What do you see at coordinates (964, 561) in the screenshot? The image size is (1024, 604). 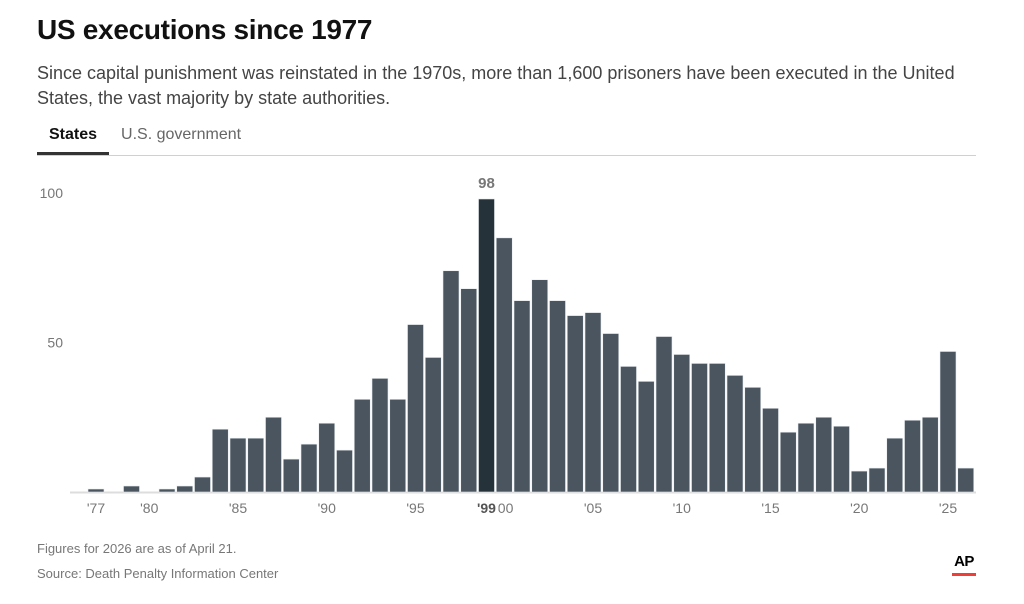 I see `ap-logo-text: AP` at bounding box center [964, 561].